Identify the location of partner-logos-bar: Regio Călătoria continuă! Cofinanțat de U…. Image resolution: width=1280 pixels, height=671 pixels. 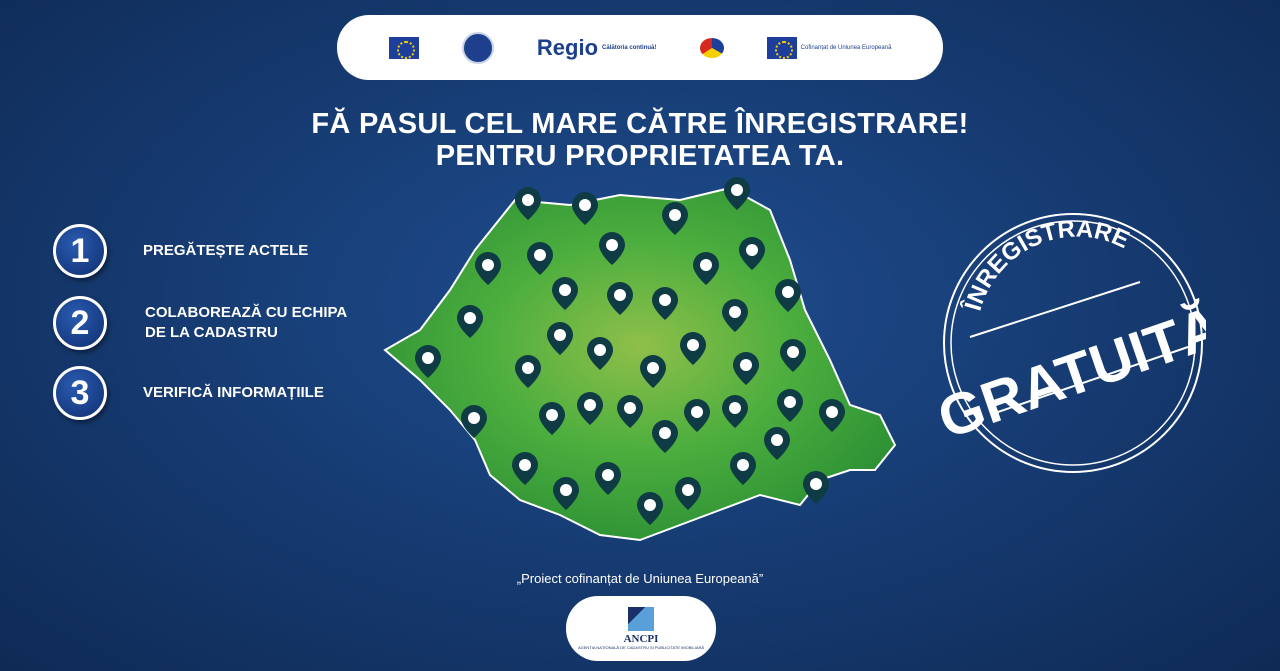
(640, 47).